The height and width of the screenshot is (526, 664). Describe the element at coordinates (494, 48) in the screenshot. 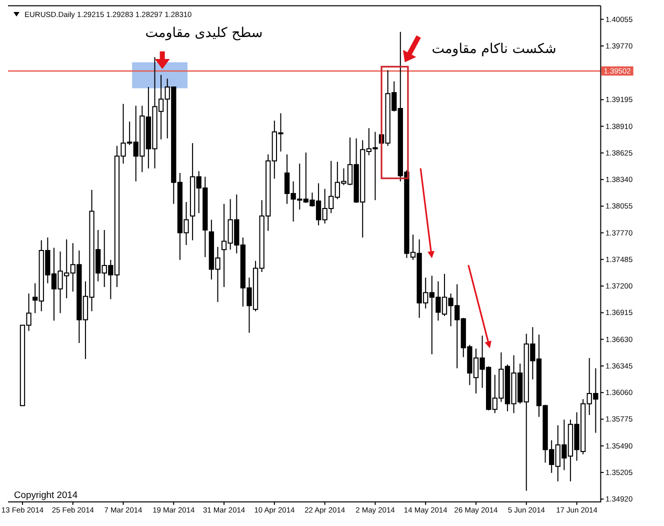

I see `annotation: شکست ناکام مقاومت` at that location.